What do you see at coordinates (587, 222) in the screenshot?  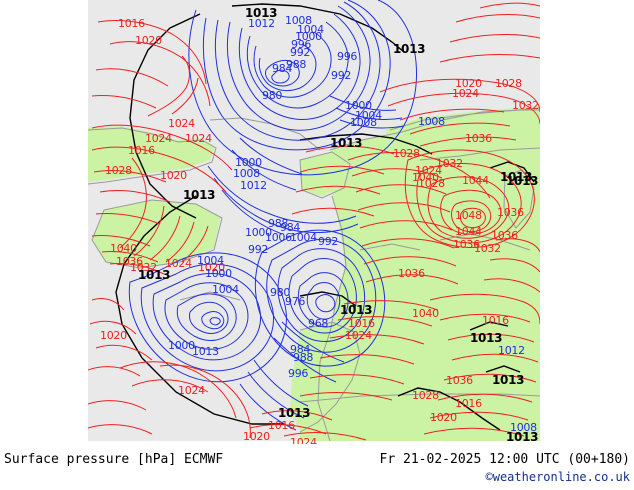 I see `right-margin` at bounding box center [587, 222].